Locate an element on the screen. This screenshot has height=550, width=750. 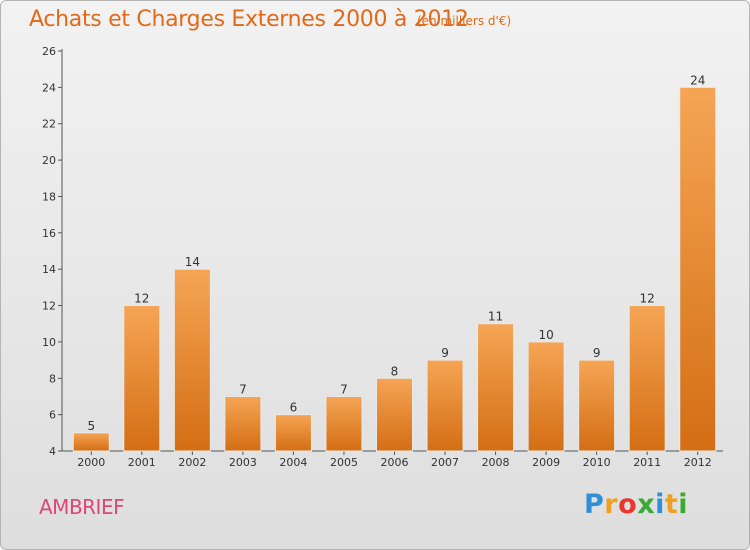
x-tick-label: 2000 is located at coordinates (91, 462).